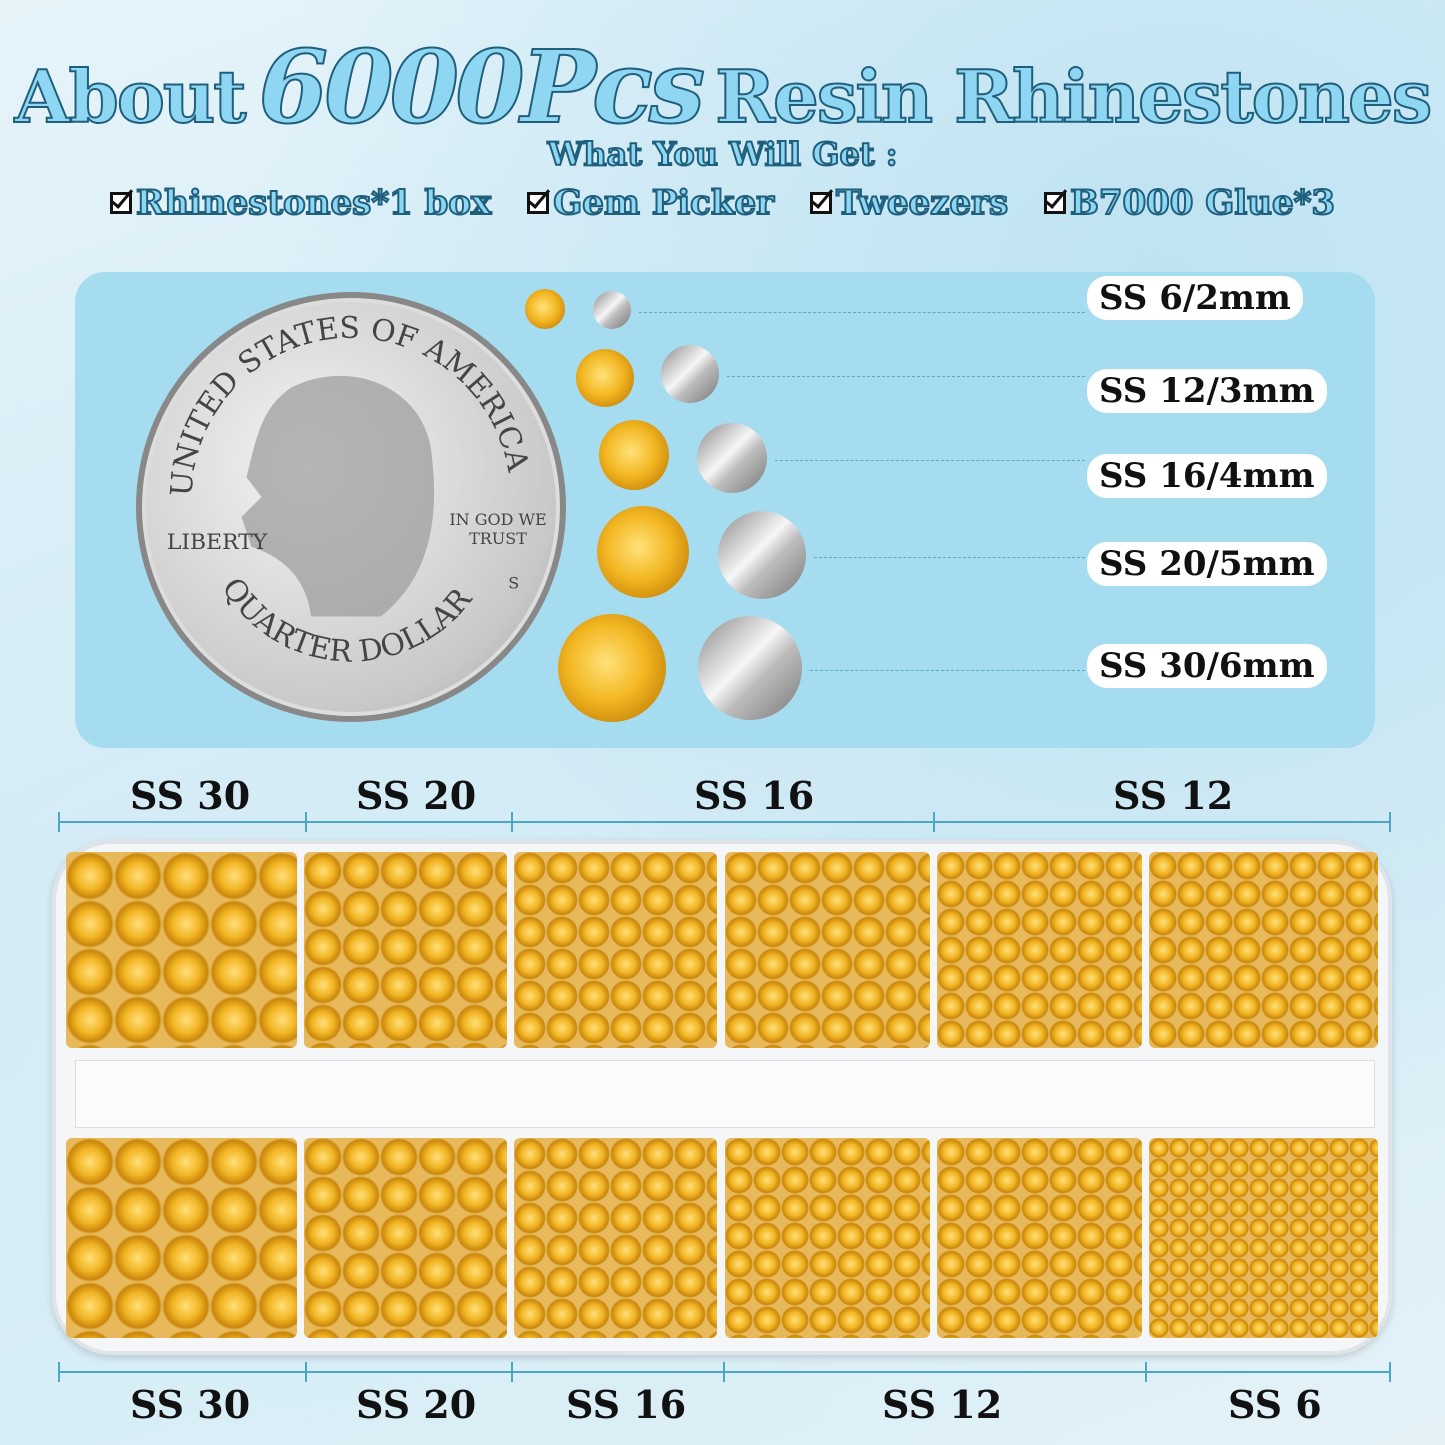  What do you see at coordinates (1073, 96) in the screenshot?
I see `headline-post: Resin Rhinestones` at bounding box center [1073, 96].